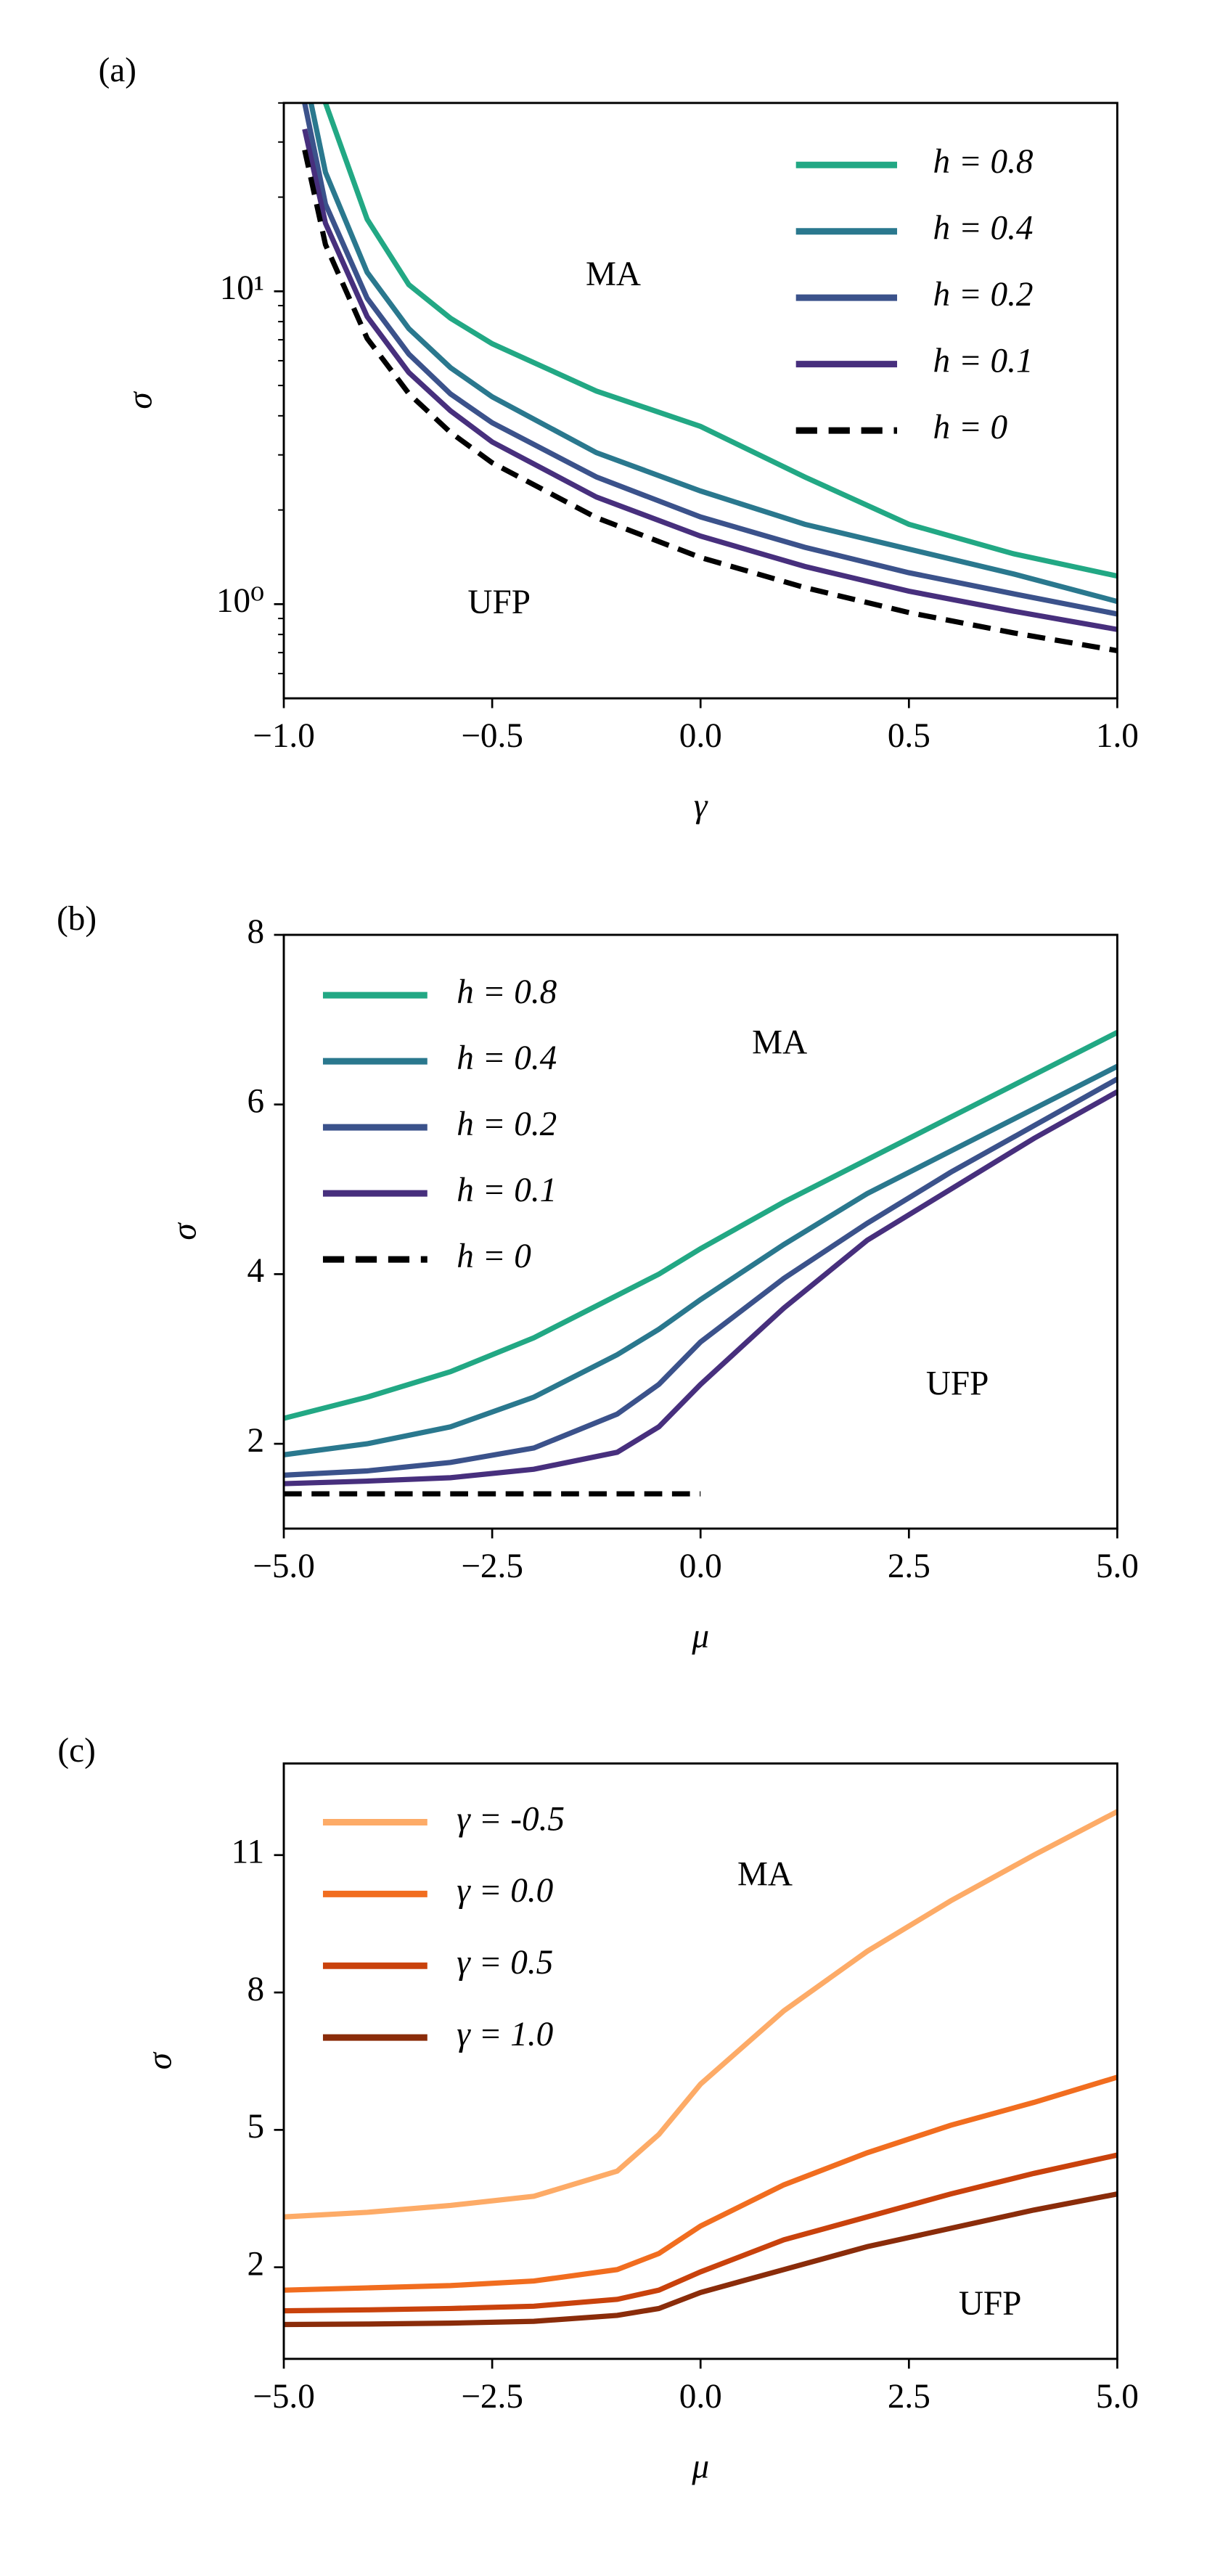  Describe the element at coordinates (701, 806) in the screenshot. I see `x-axis-label: γ` at that location.